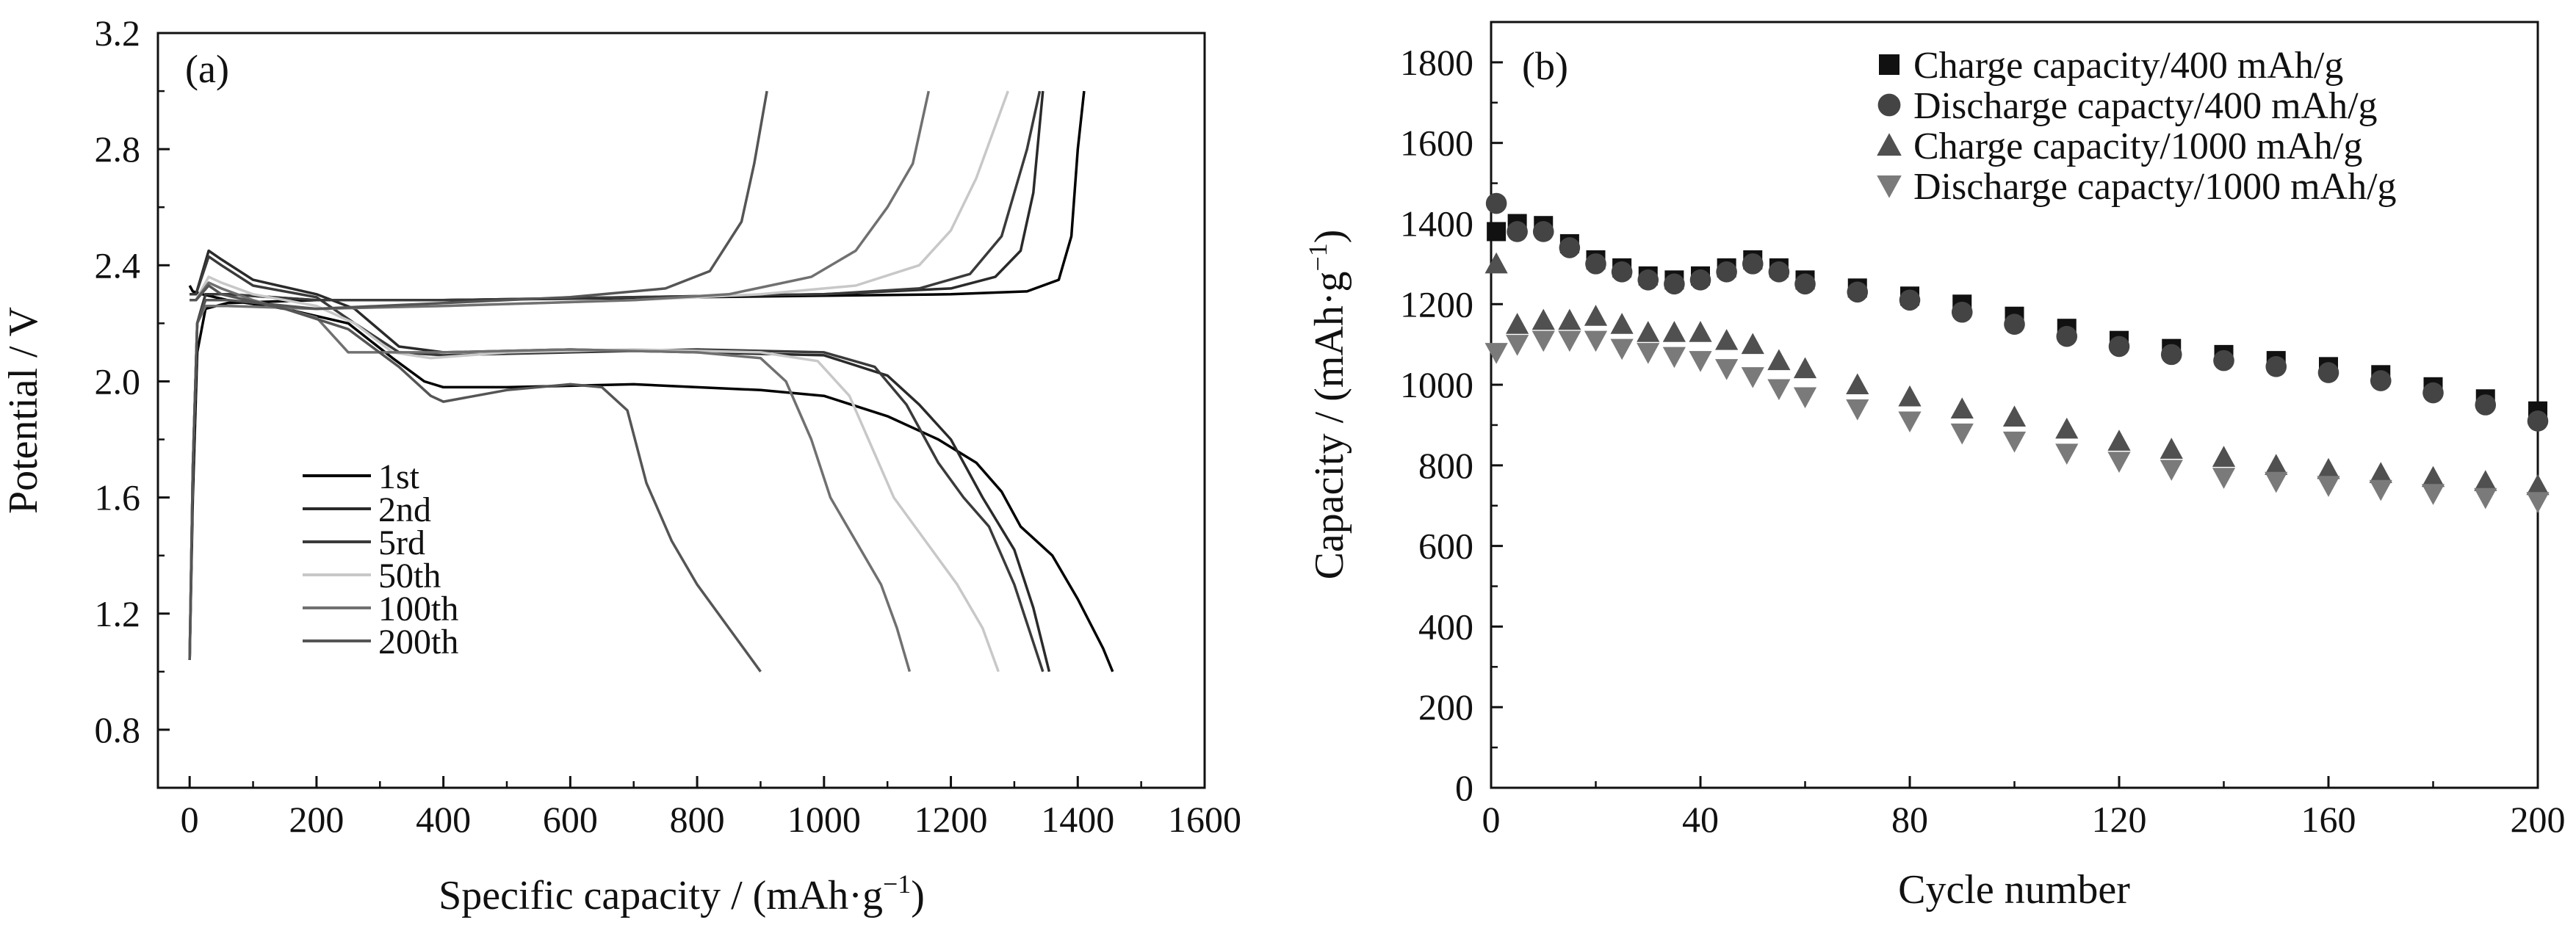 The image size is (2576, 928). What do you see at coordinates (1445, 707) in the screenshot?
I see `panel-b-ytick-label: 200` at bounding box center [1445, 707].